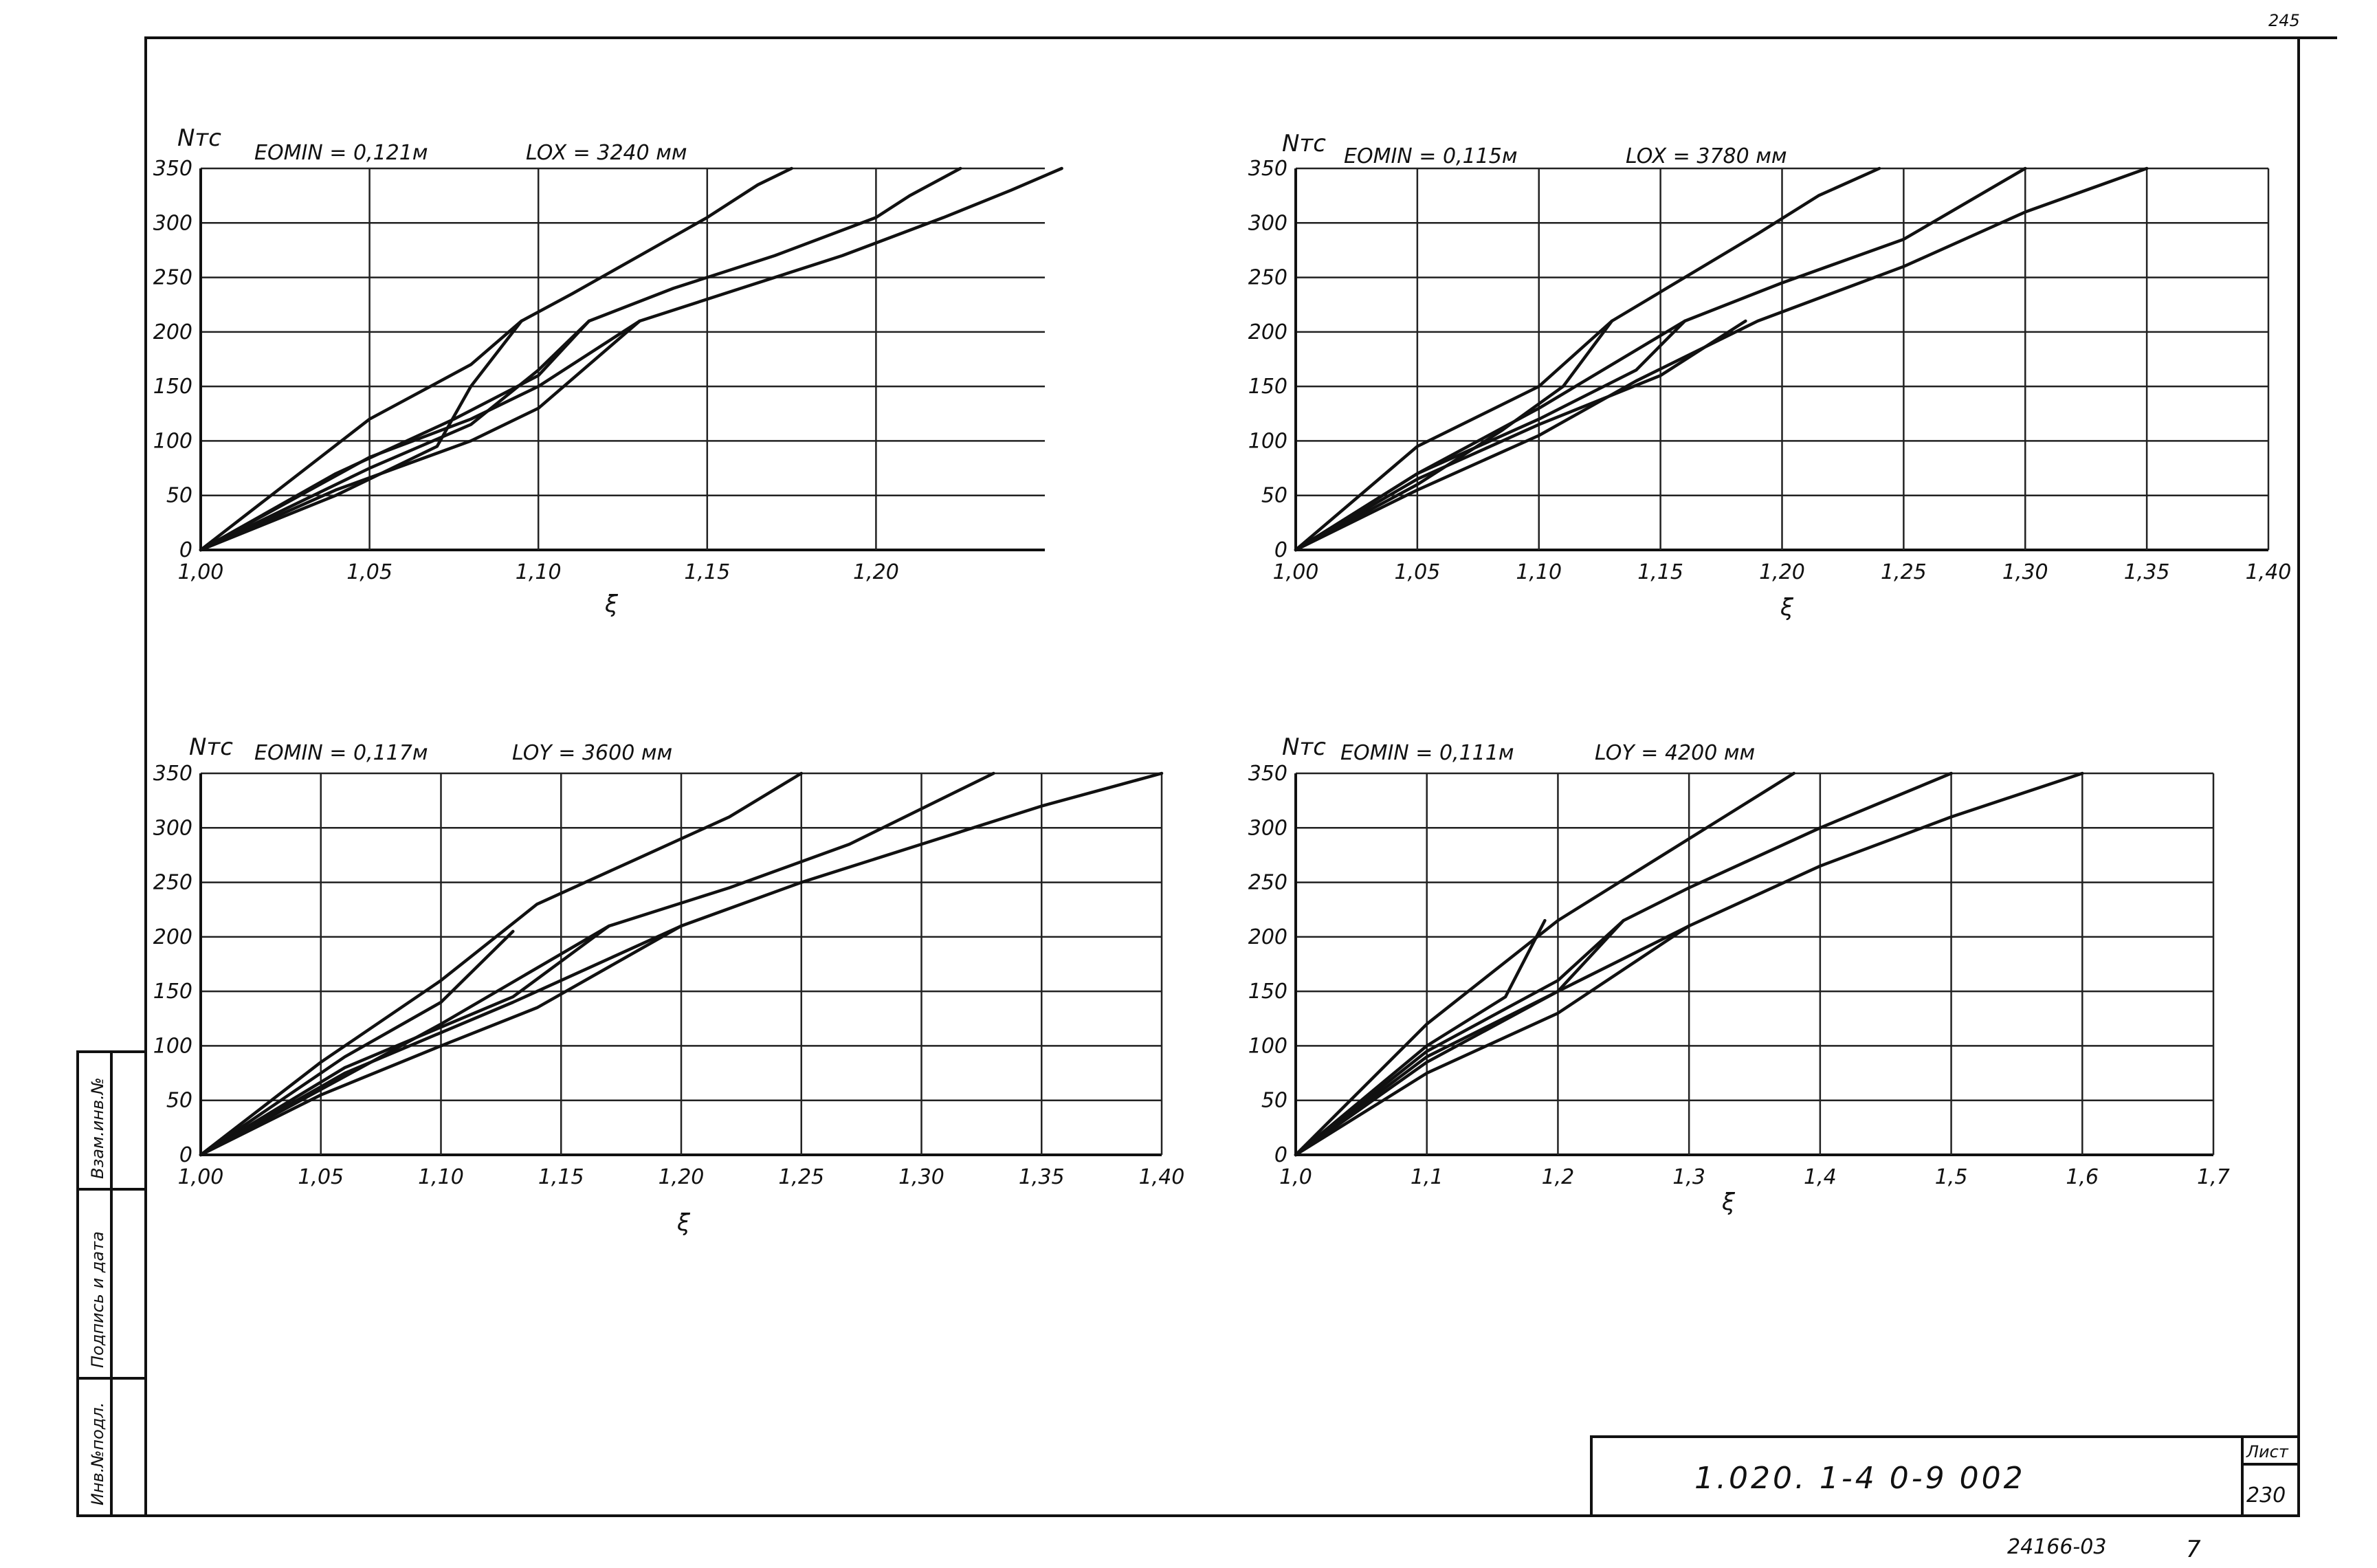 This screenshot has width=2377, height=1568. Describe the element at coordinates (1427, 1177) in the screenshot. I see `chart-4-xtick-label: 1,1` at that location.